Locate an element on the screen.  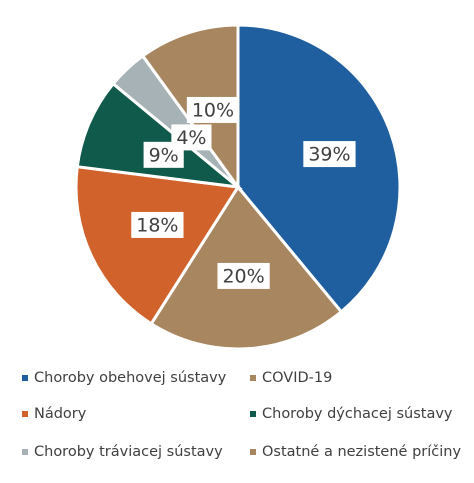
value-label: 20% is located at coordinates (243, 275).